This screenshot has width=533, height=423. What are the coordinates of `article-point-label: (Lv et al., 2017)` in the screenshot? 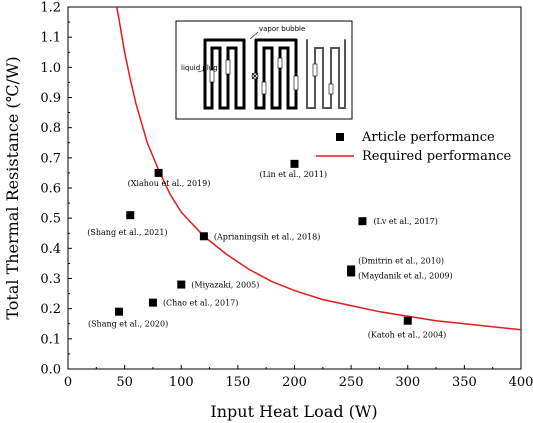 It's located at (405, 221).